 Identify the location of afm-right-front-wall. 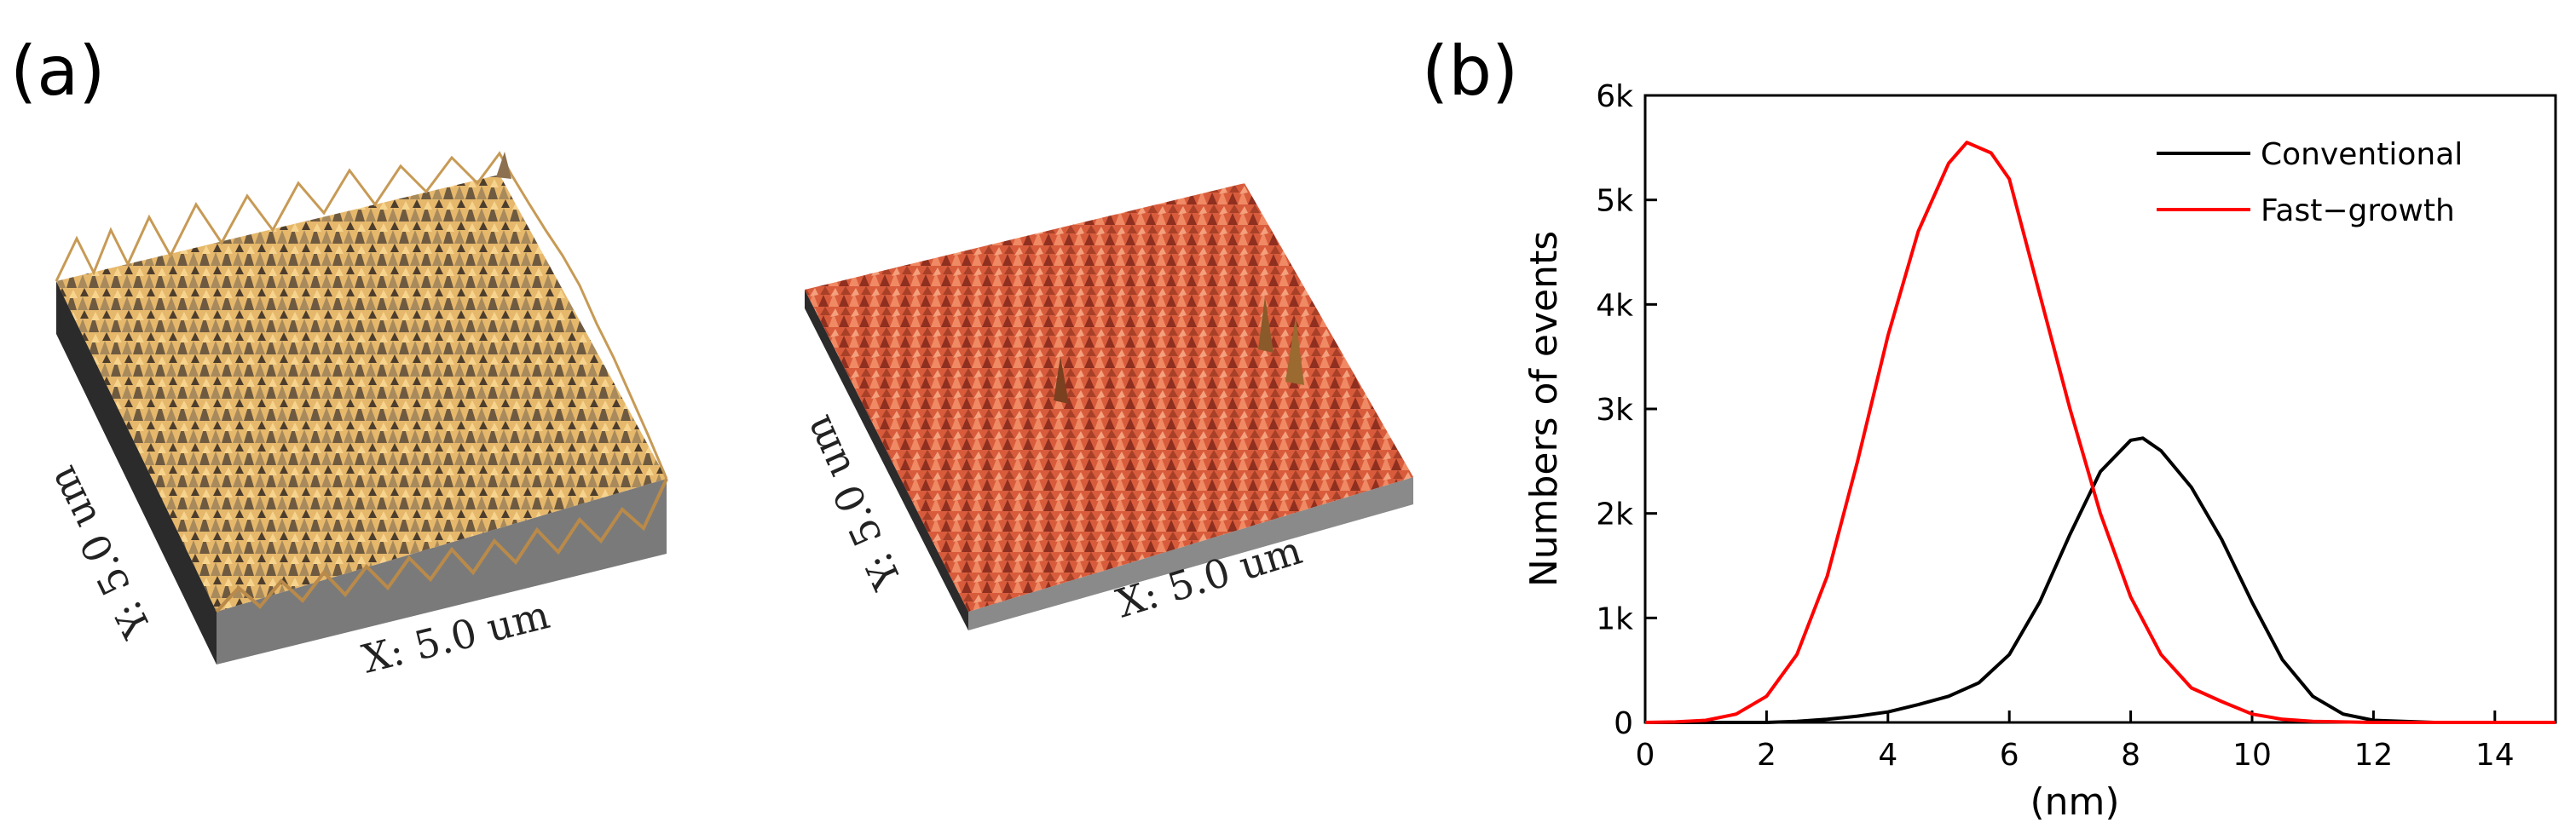
(1190, 553).